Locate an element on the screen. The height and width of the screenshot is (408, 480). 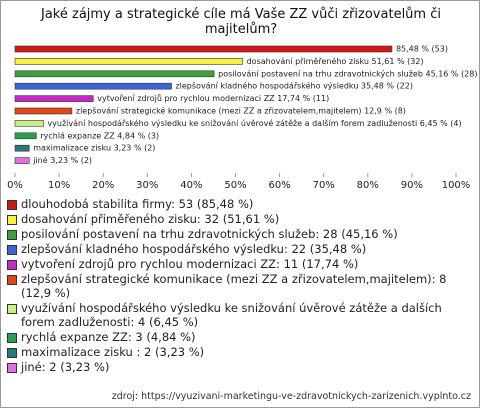
x-tick-label: 90% is located at coordinates (412, 185).